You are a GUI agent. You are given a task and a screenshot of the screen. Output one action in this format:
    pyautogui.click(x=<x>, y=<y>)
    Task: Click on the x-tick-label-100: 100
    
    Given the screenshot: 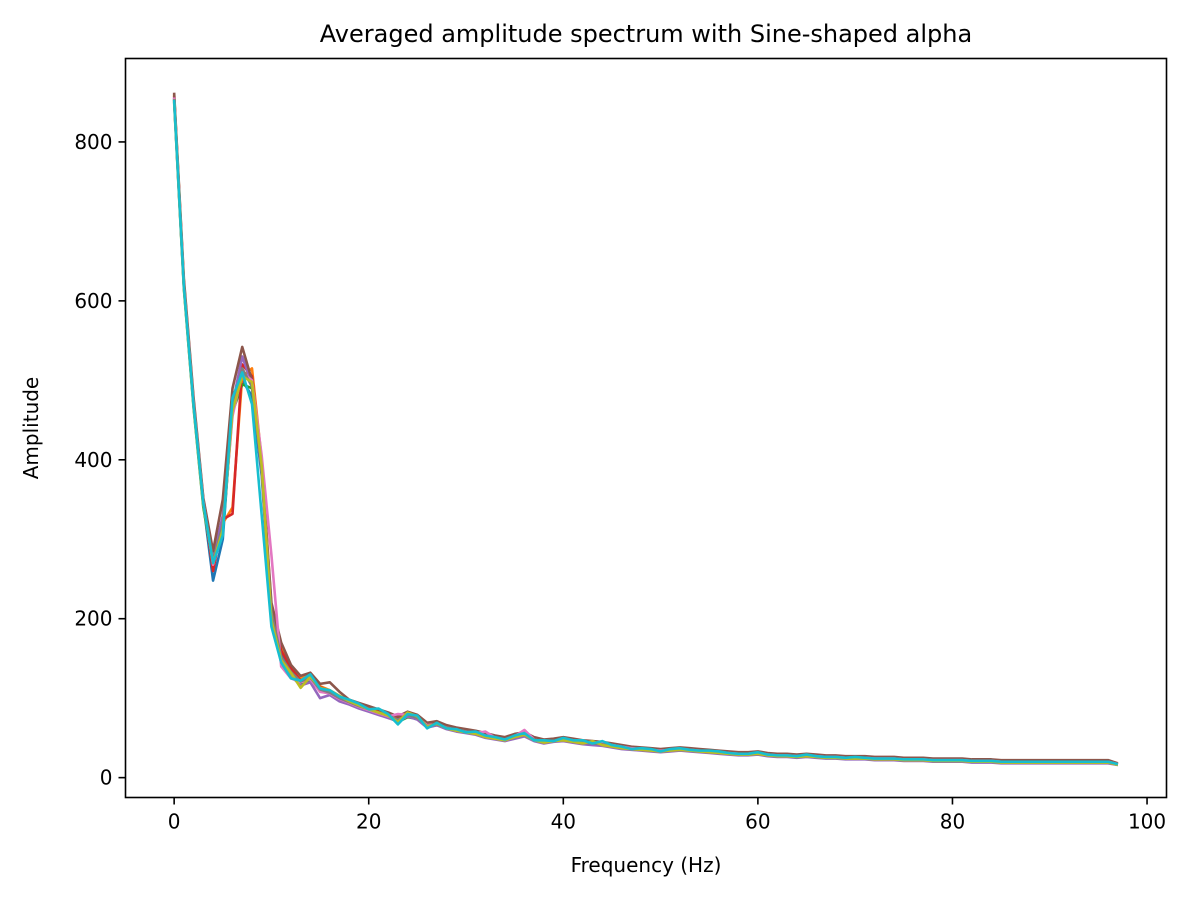 What is the action you would take?
    pyautogui.click(x=1147, y=822)
    